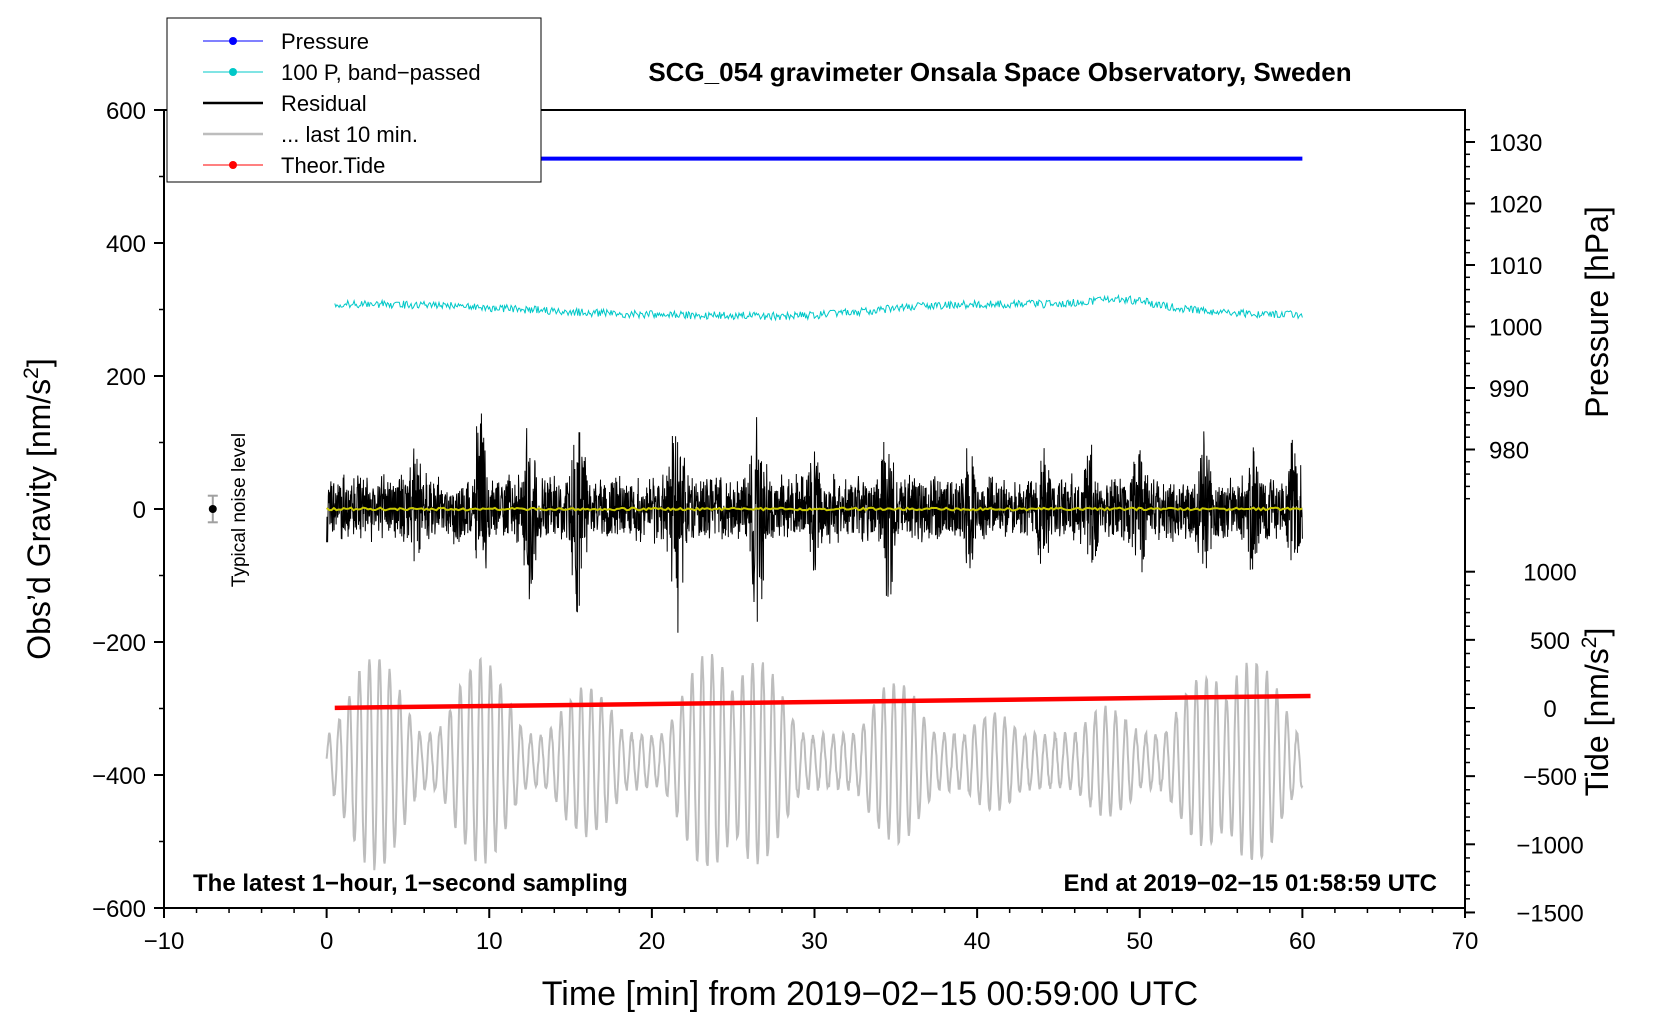  Describe the element at coordinates (652, 941) in the screenshot. I see `x-tick-label: 20` at that location.